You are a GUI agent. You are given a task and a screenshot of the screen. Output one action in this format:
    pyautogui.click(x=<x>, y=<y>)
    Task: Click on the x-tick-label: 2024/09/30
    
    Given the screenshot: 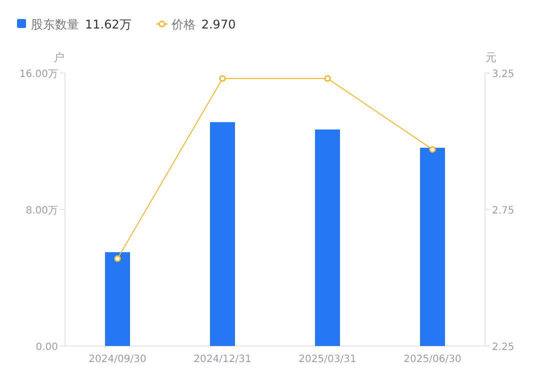 What is the action you would take?
    pyautogui.click(x=117, y=359)
    